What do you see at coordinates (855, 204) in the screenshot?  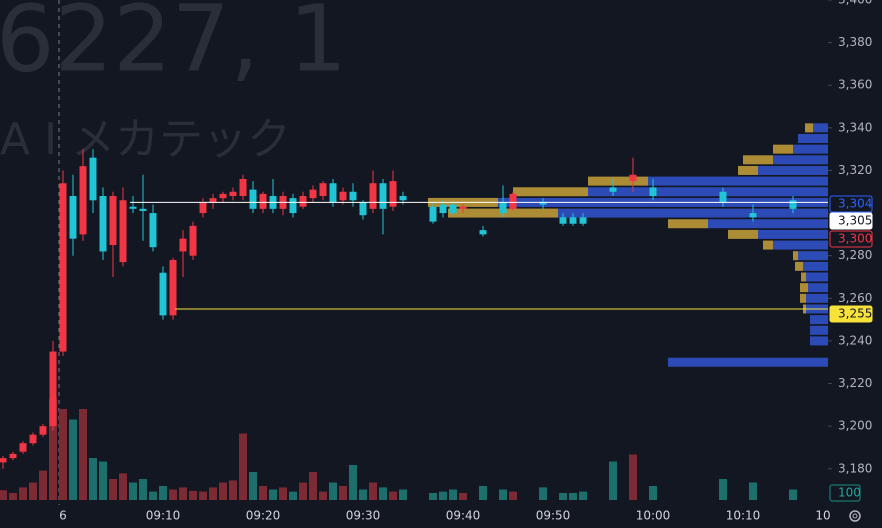 I see `price-tag-label: 3,304` at bounding box center [855, 204].